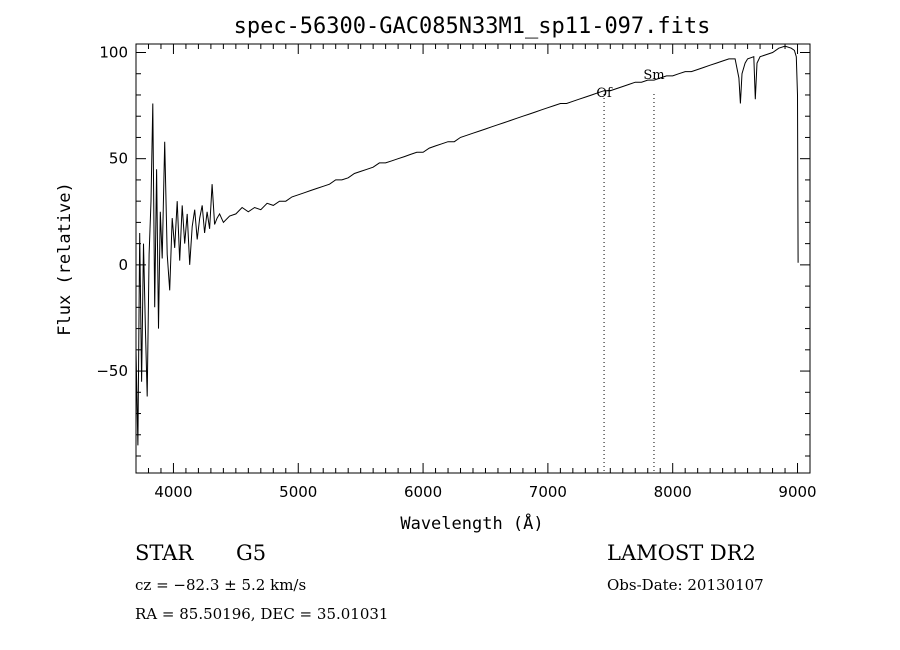  What do you see at coordinates (472, 26) in the screenshot?
I see `chart-title: spec-56300-GAC085N33M1_sp11-097.fits` at bounding box center [472, 26].